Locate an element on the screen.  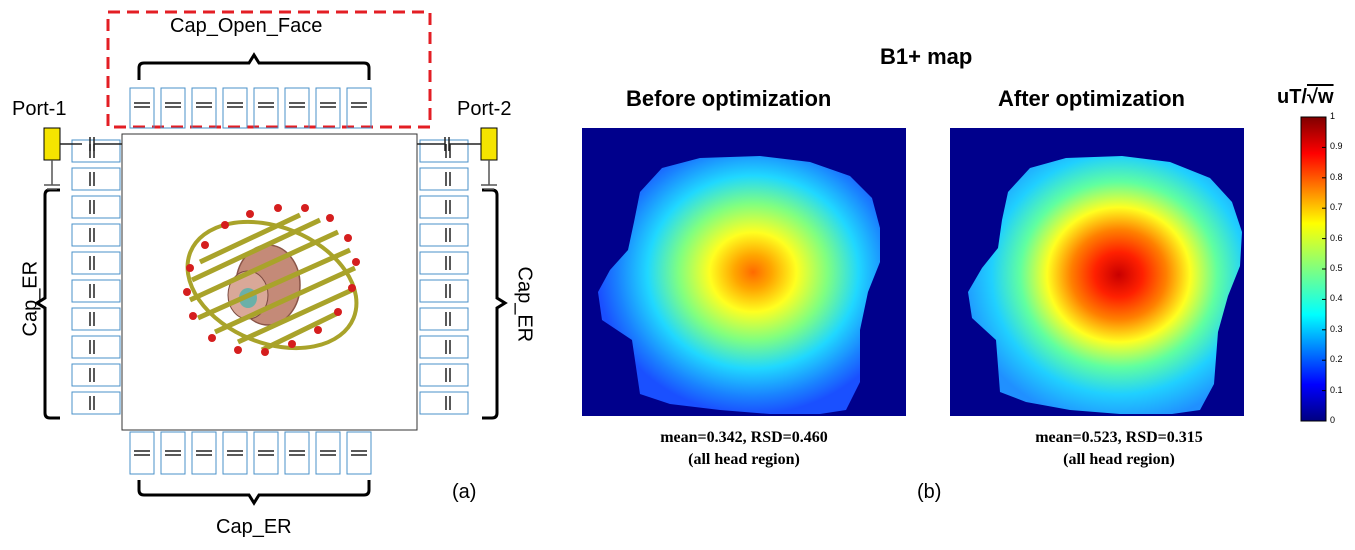
panel-b-caption: (b) is located at coordinates (929, 492).